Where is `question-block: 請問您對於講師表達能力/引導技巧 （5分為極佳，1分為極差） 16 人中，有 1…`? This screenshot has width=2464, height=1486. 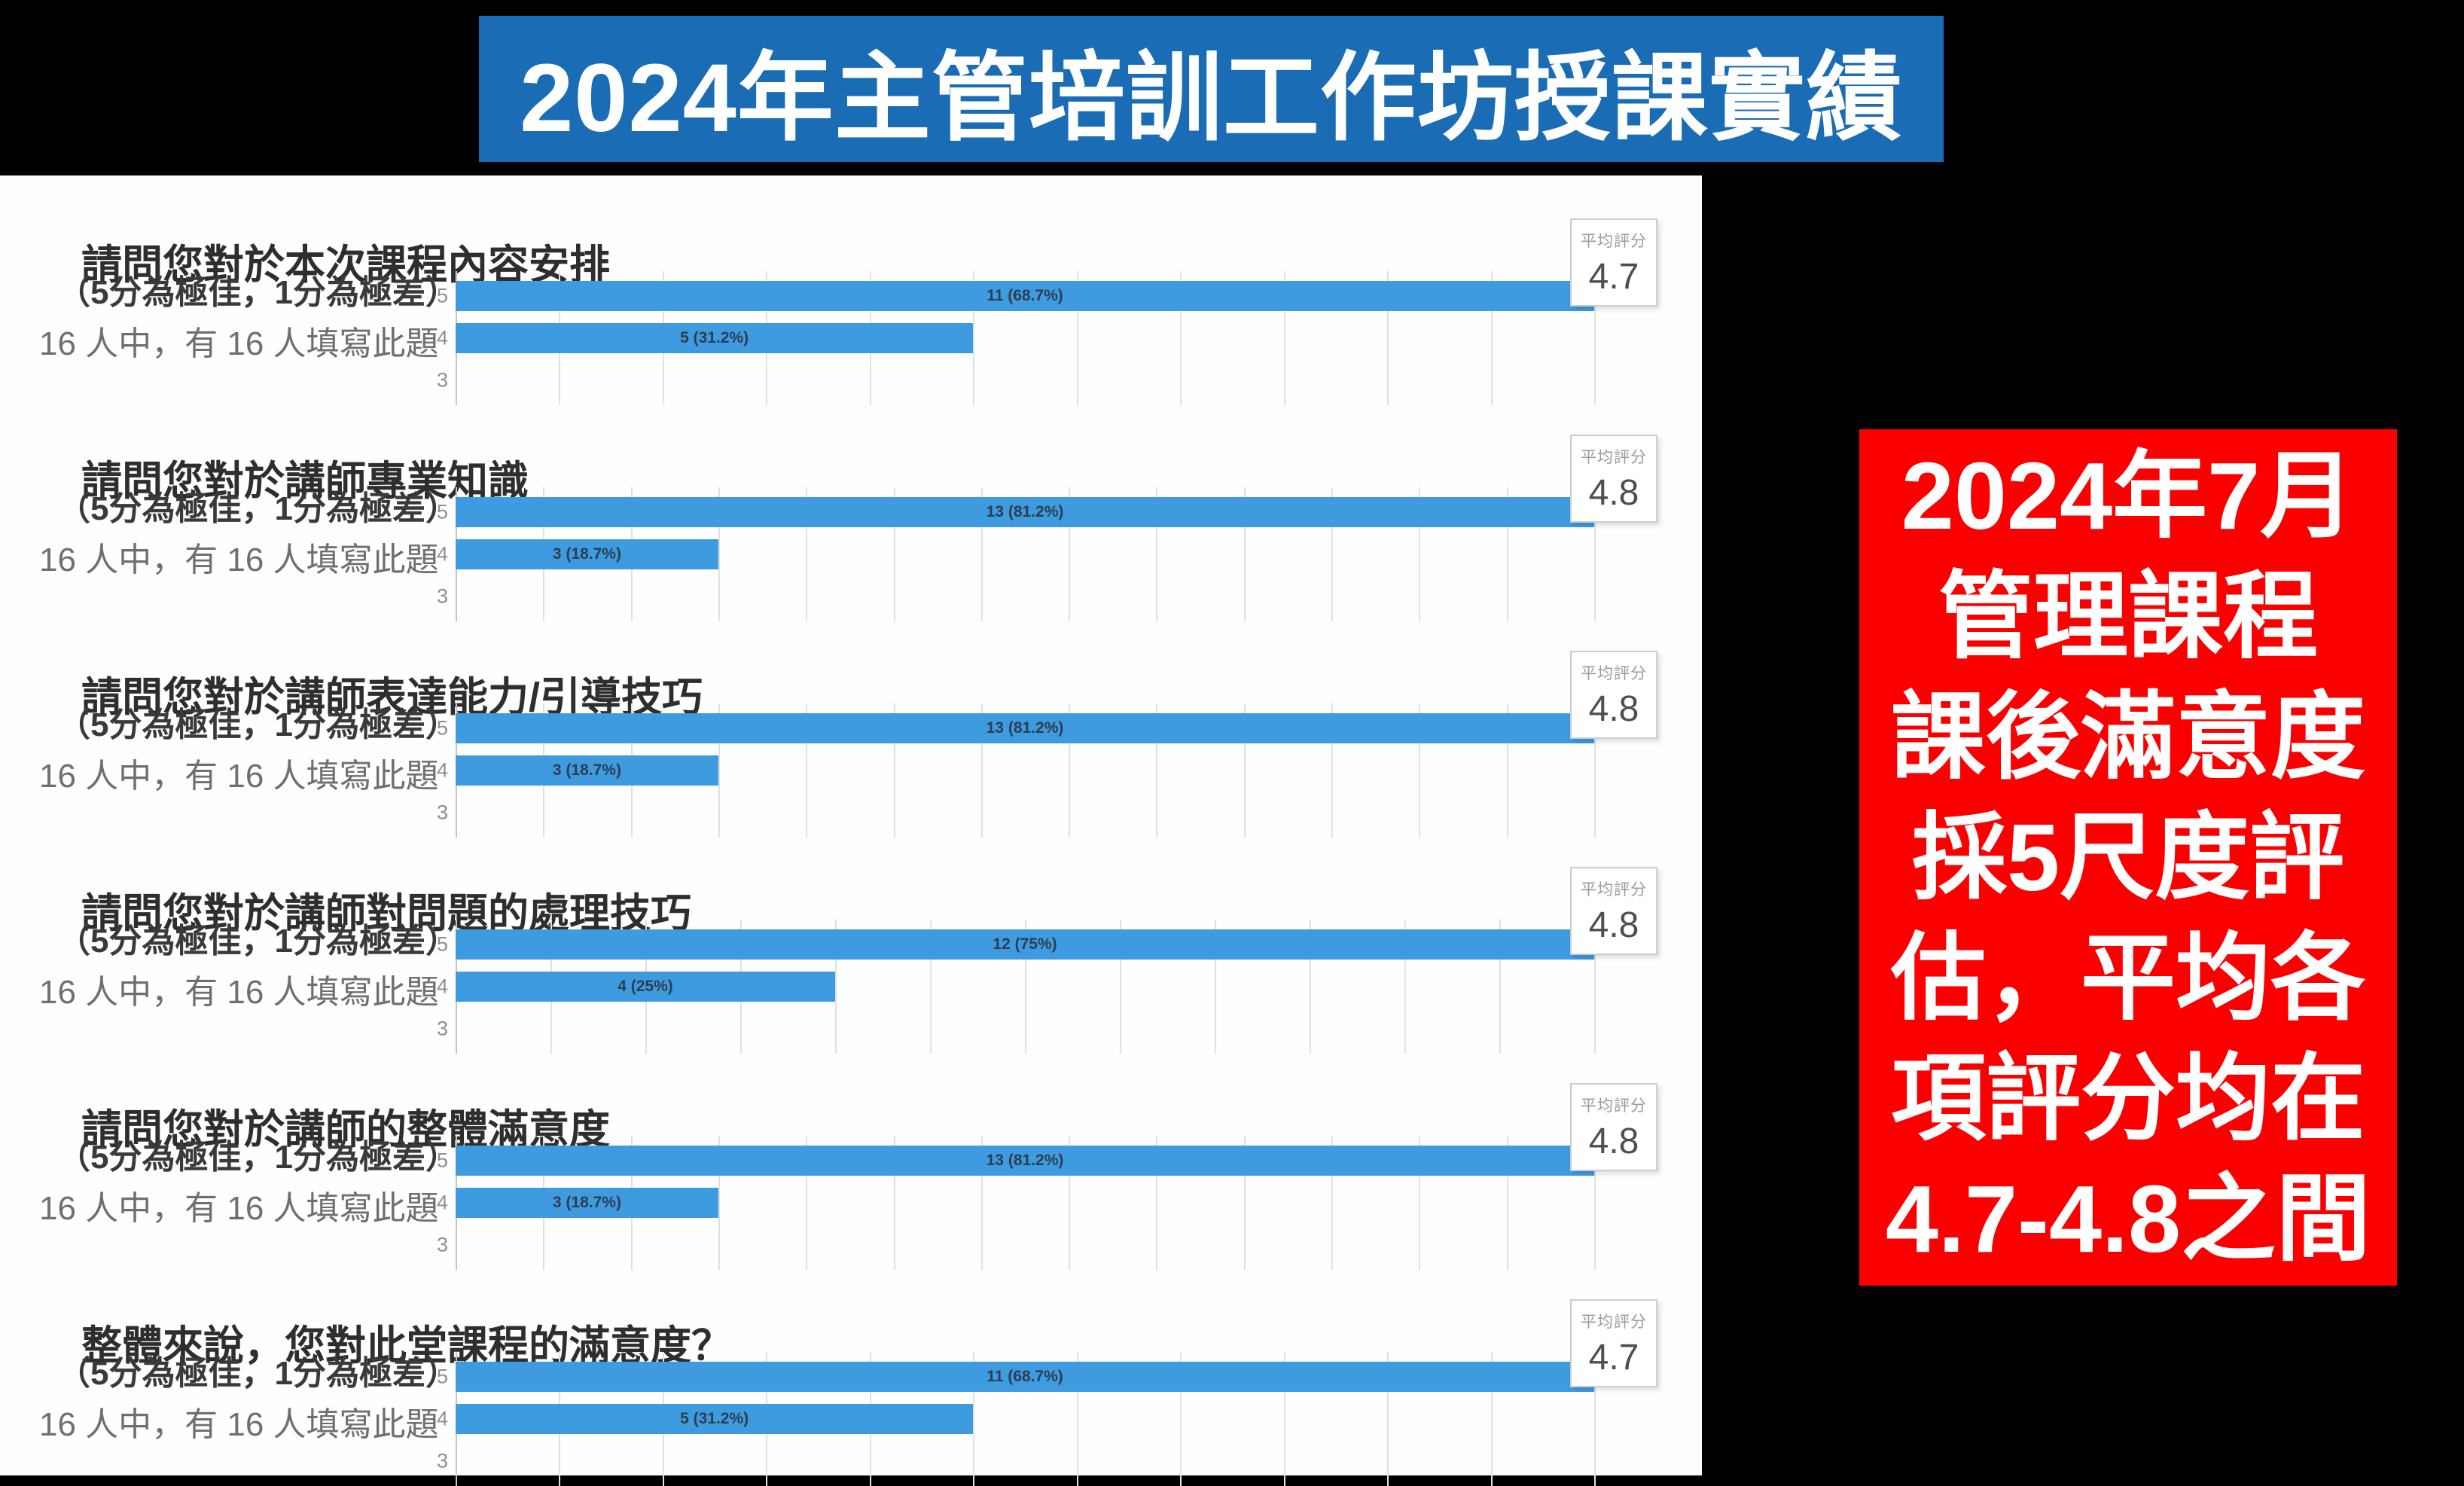
question-block: 請問您對於講師表達能力/引導技巧 （5分為極佳，1分為極差） 16 人中，有 1… is located at coordinates (851, 728).